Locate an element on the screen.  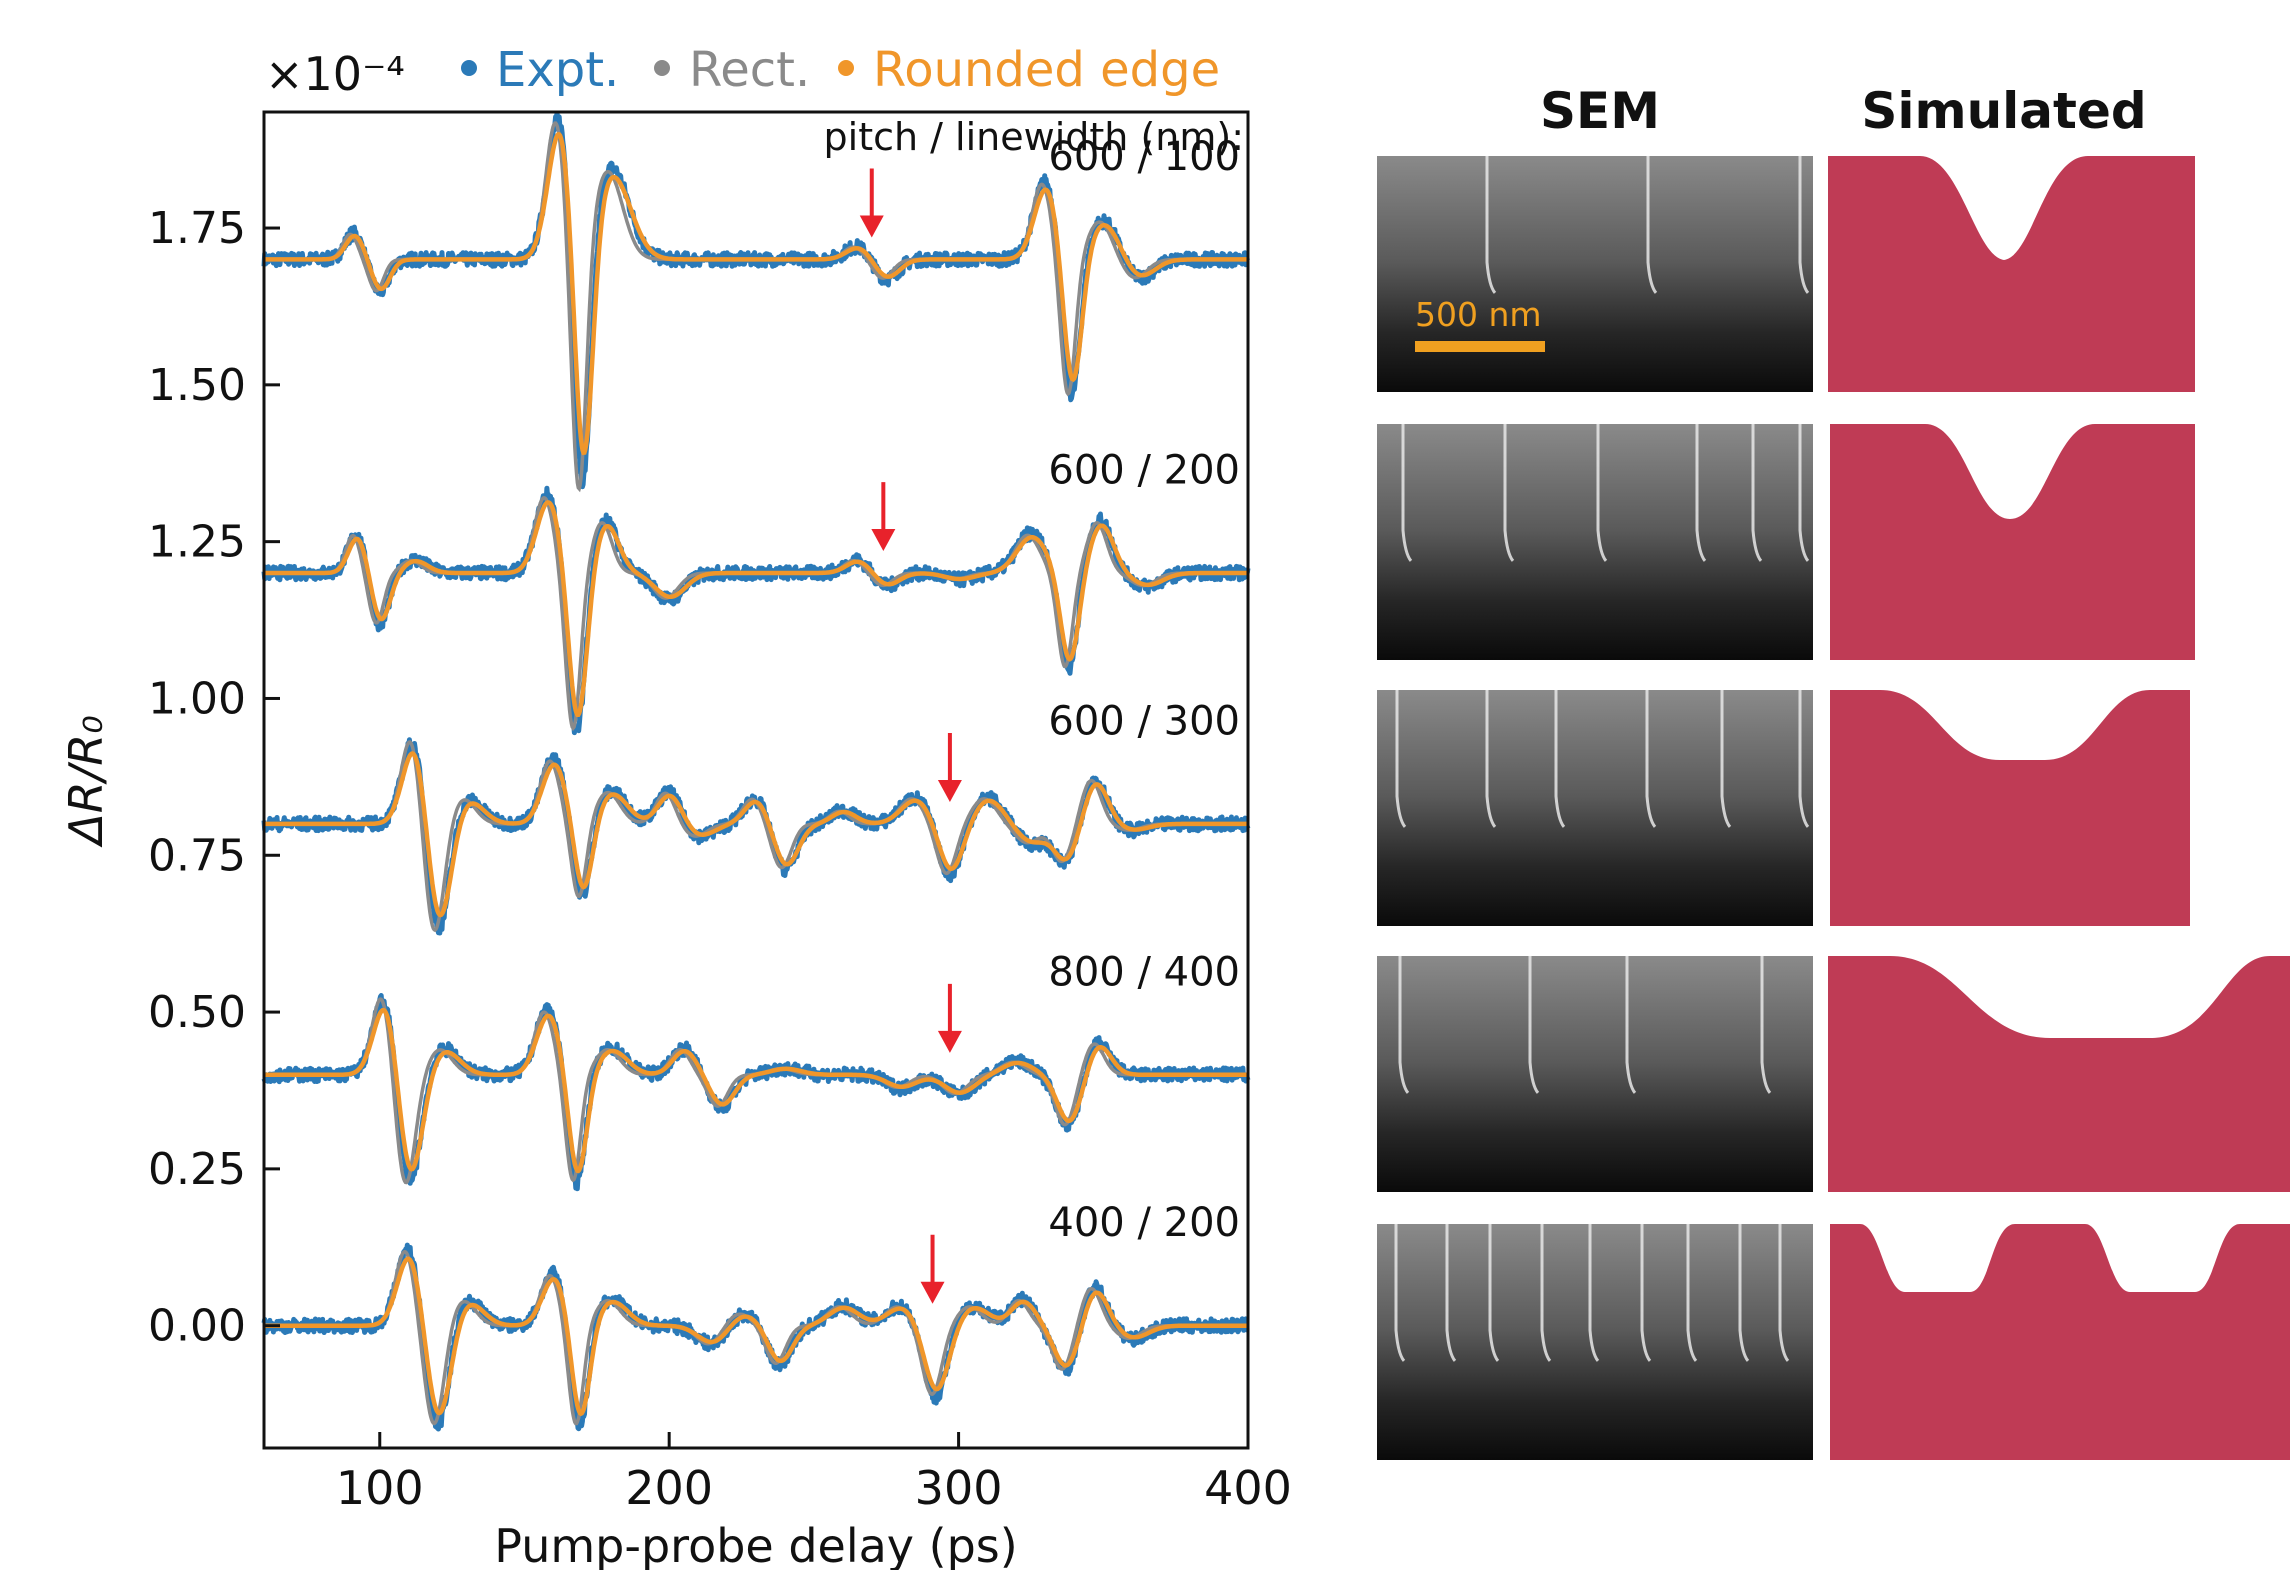
y-tick-label: 0.00 is located at coordinates (197, 1326).